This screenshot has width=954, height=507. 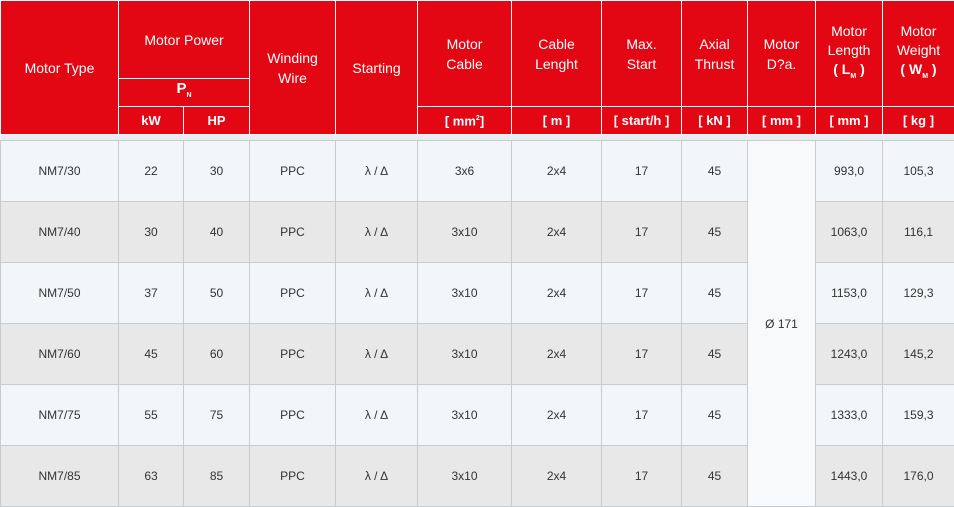 I want to click on col-starting: Starting, so click(x=377, y=68).